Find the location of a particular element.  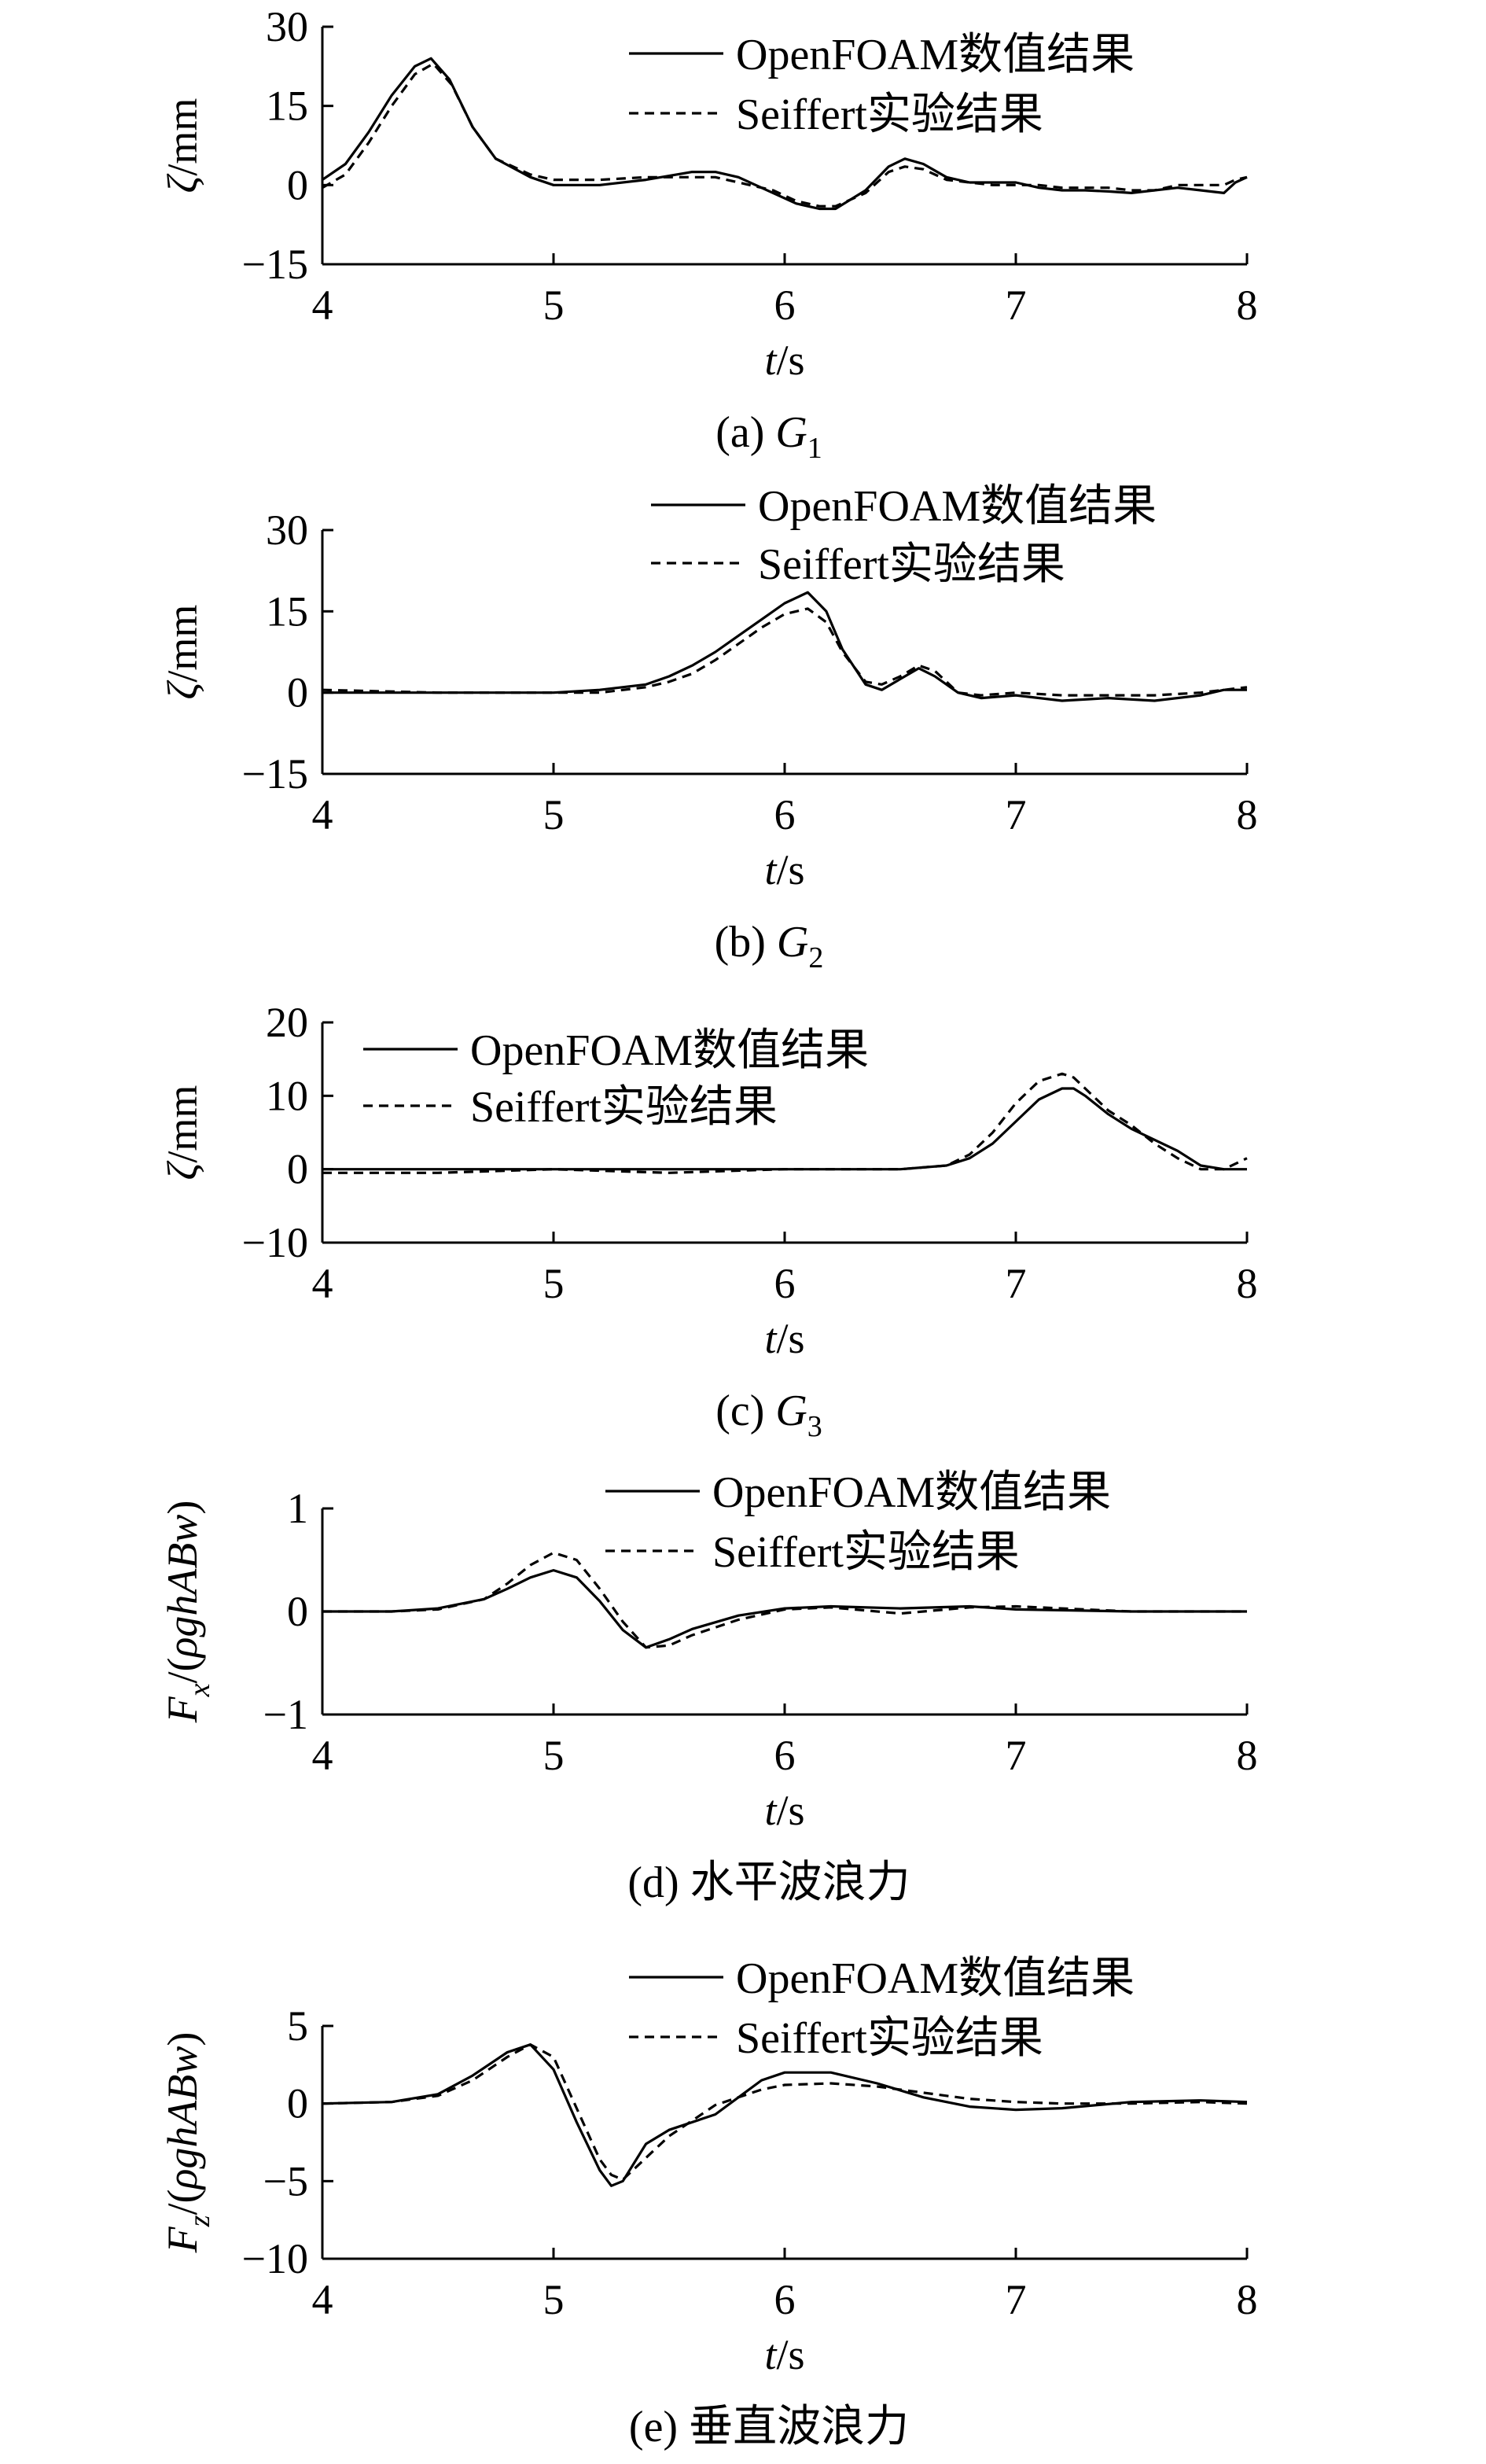

y-tick-label: −5 is located at coordinates (285, 2180).